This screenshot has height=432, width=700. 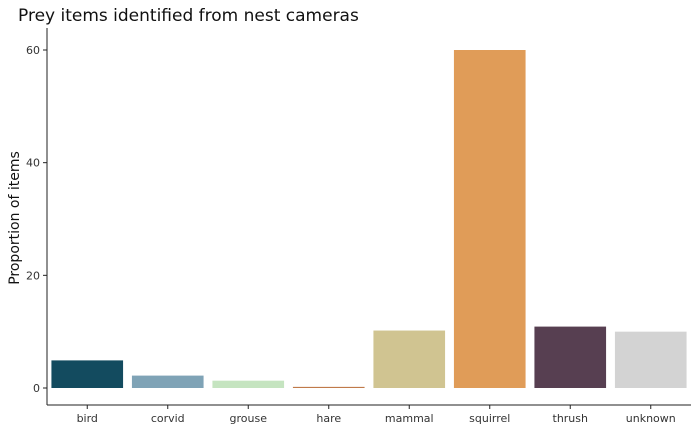 I want to click on bar-squirrel, so click(x=489, y=219).